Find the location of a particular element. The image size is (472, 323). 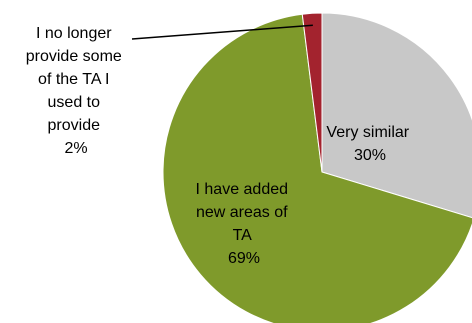

slice-label-no-longer-line-6: 2% is located at coordinates (75, 148).